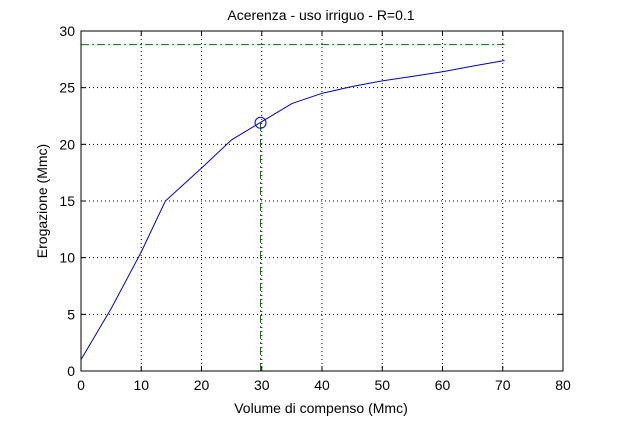 Image resolution: width=623 pixels, height=424 pixels. I want to click on x-tick-label: 0, so click(81, 385).